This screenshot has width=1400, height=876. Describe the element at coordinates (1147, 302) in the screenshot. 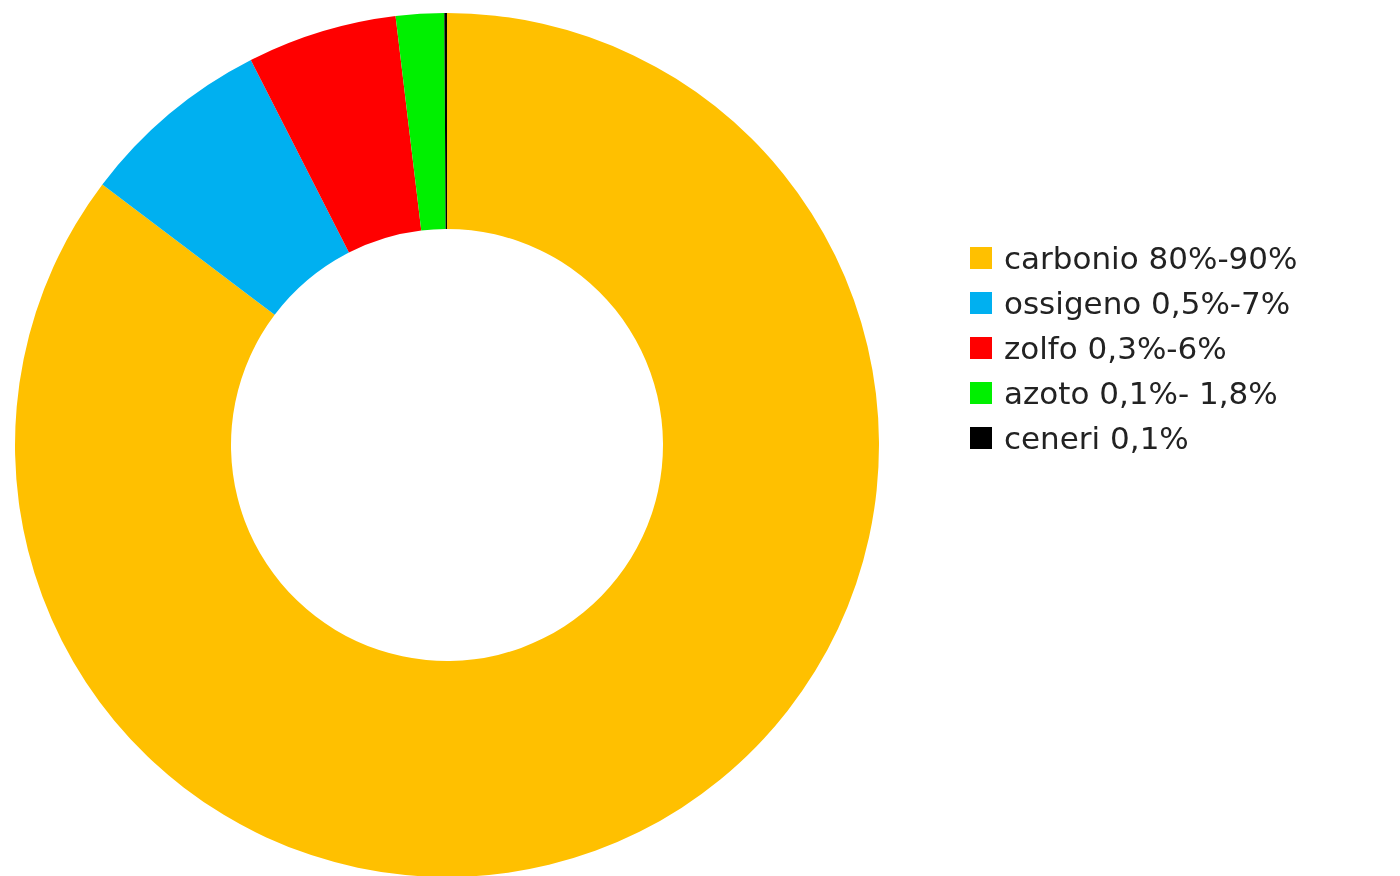

I see `legend-label: ossigeno 0,5%-7%` at that location.